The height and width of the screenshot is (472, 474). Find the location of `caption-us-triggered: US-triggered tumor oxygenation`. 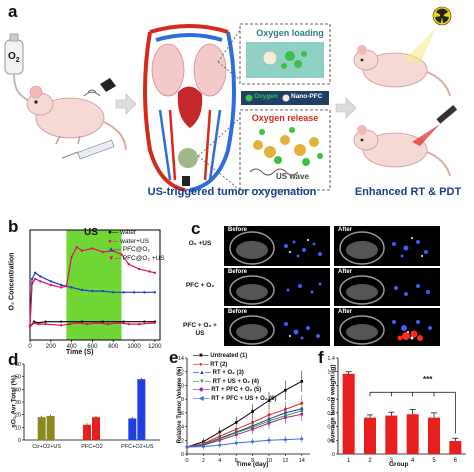

caption-us-triggered: US-triggered tumor oxygenation is located at coordinates (232, 192).